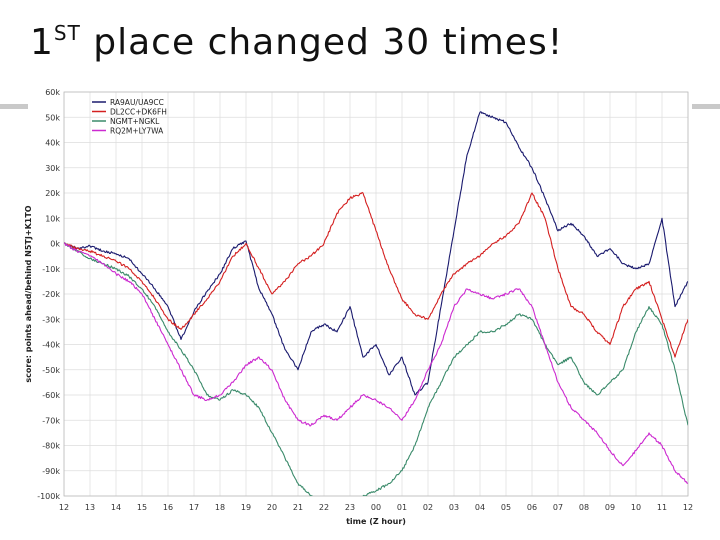  Describe the element at coordinates (402, 507) in the screenshot. I see `x-tick-label: 01` at that location.